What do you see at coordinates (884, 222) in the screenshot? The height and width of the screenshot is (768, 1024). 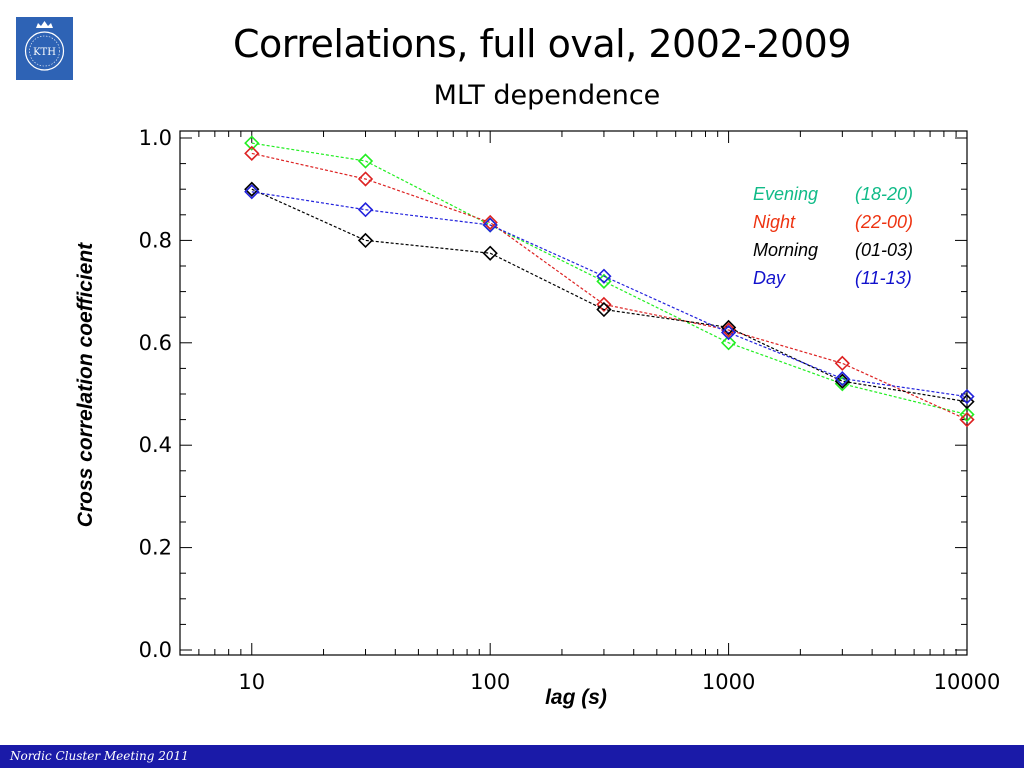 I see `legend-range-night: (22-00)` at bounding box center [884, 222].